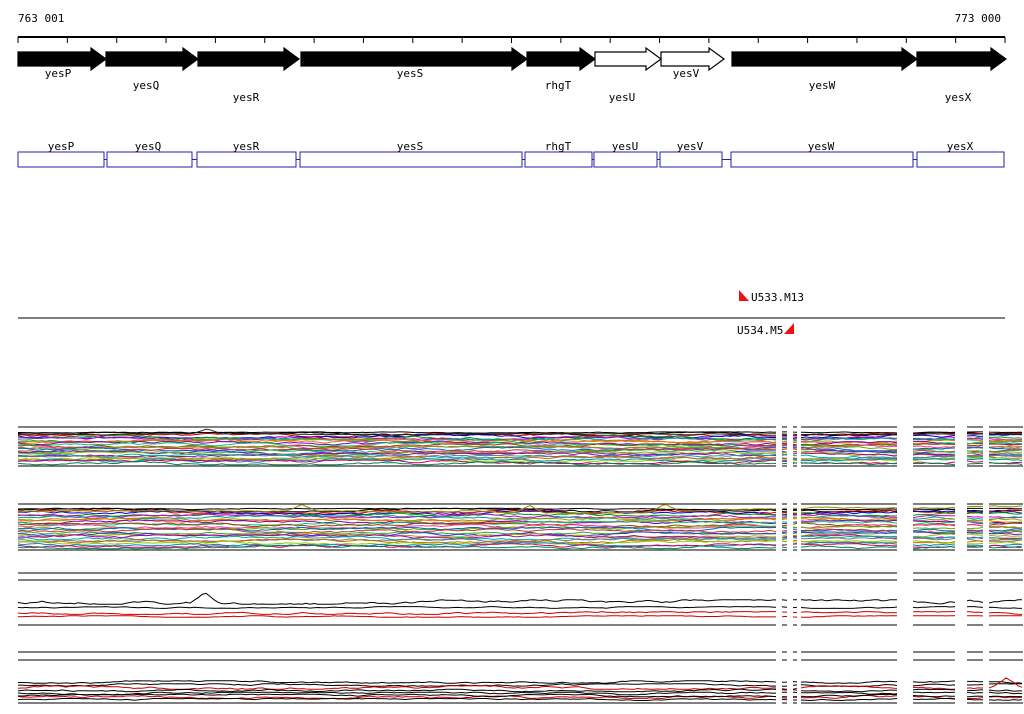  I want to click on insertion-label: U534.M5, so click(760, 330).